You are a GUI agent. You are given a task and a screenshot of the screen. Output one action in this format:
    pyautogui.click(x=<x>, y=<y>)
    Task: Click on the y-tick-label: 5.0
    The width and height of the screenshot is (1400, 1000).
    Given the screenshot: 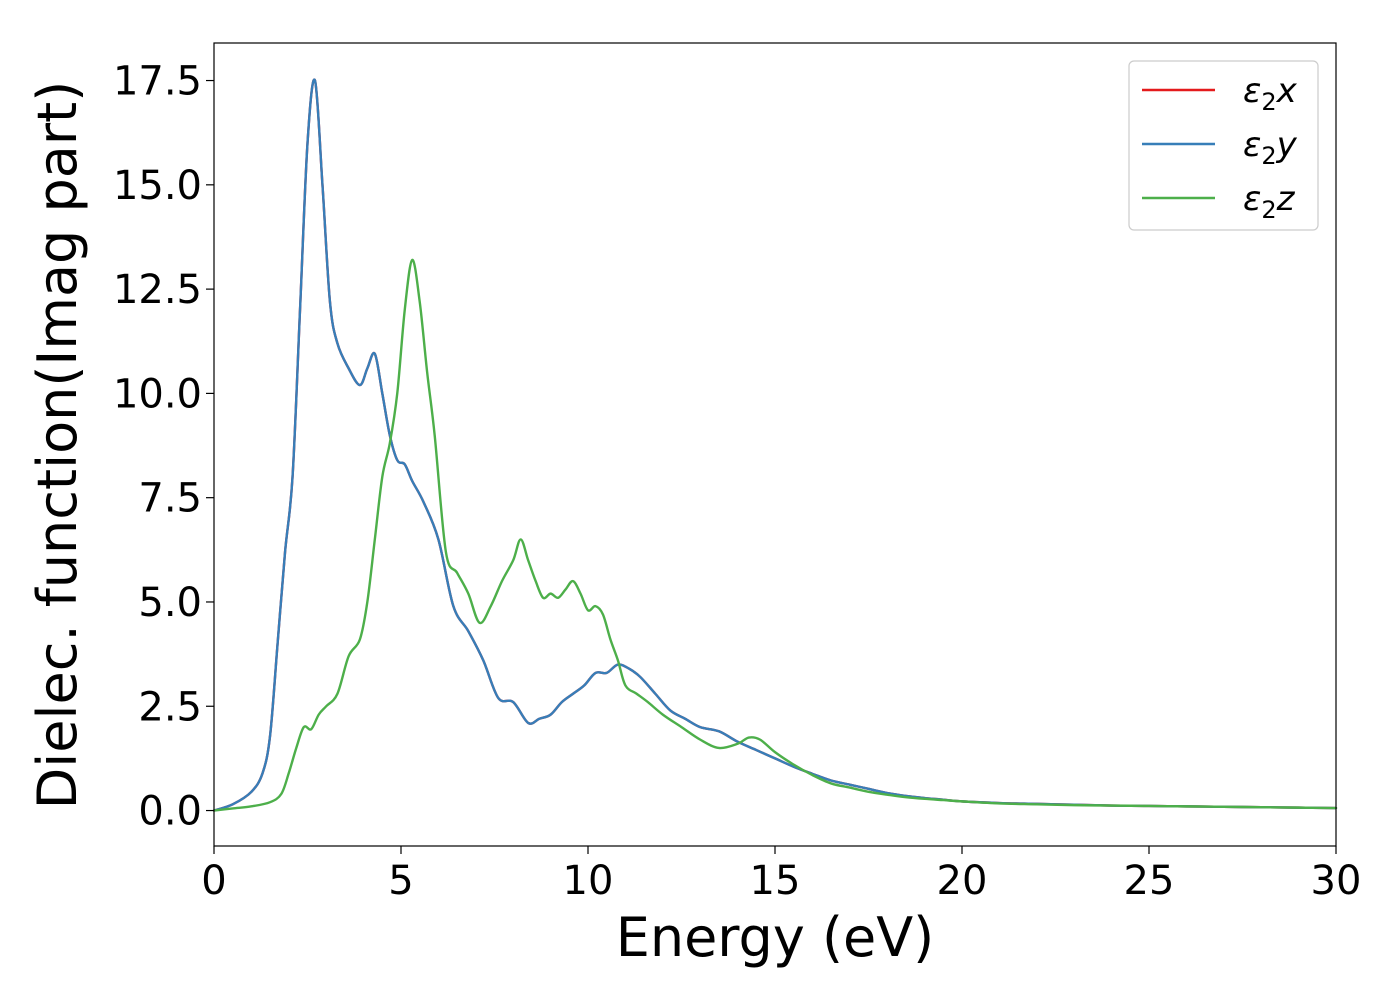 What is the action you would take?
    pyautogui.click(x=170, y=603)
    